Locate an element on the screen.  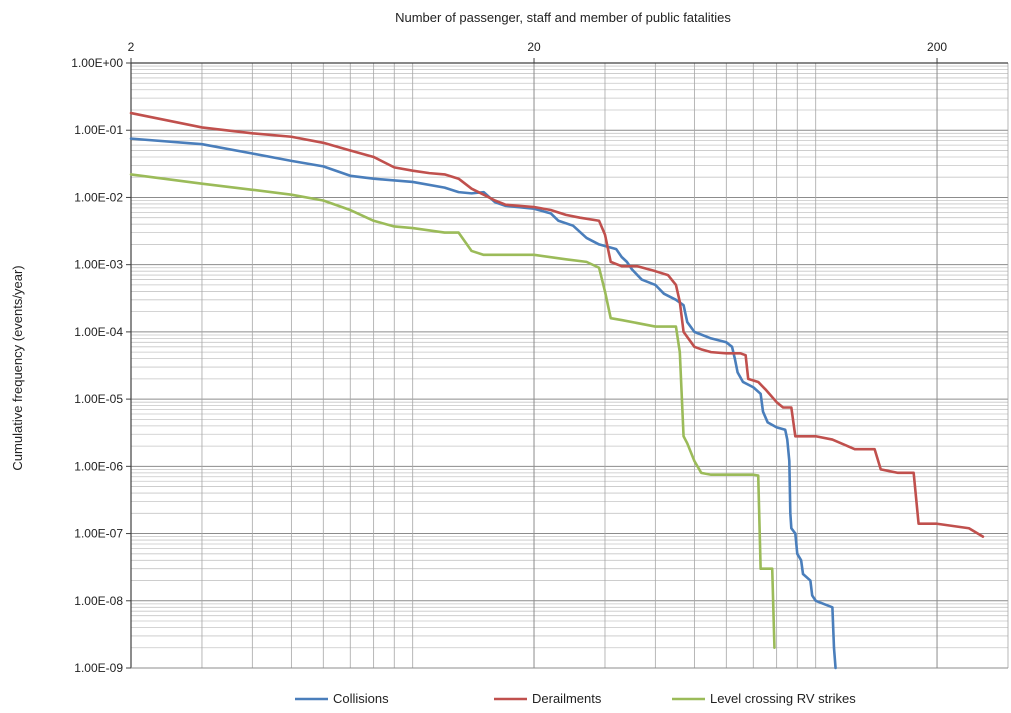
y-tick-label: 1.00E-02 is located at coordinates (98, 197).